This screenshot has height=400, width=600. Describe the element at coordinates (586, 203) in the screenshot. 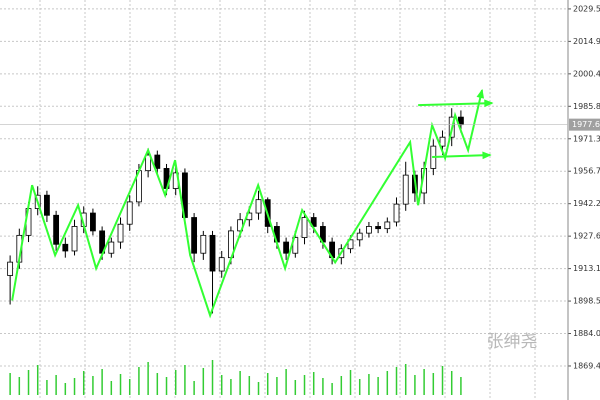

I see `y-tick-label: 1942.20` at that location.